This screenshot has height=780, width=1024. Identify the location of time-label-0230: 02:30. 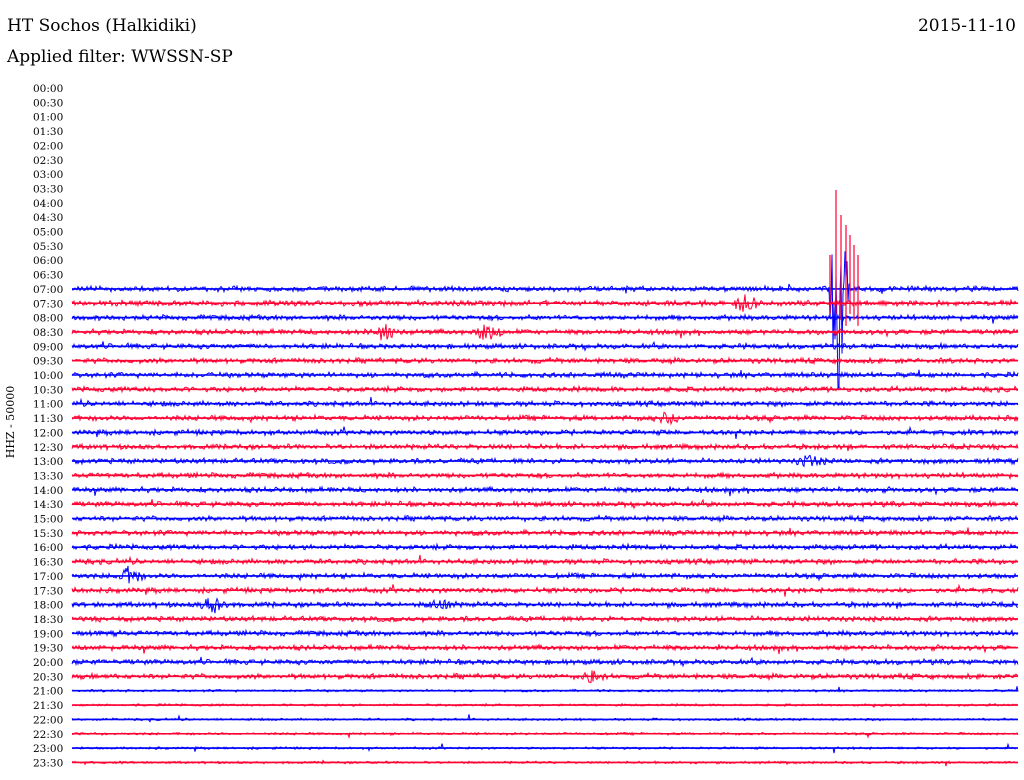
(48, 161).